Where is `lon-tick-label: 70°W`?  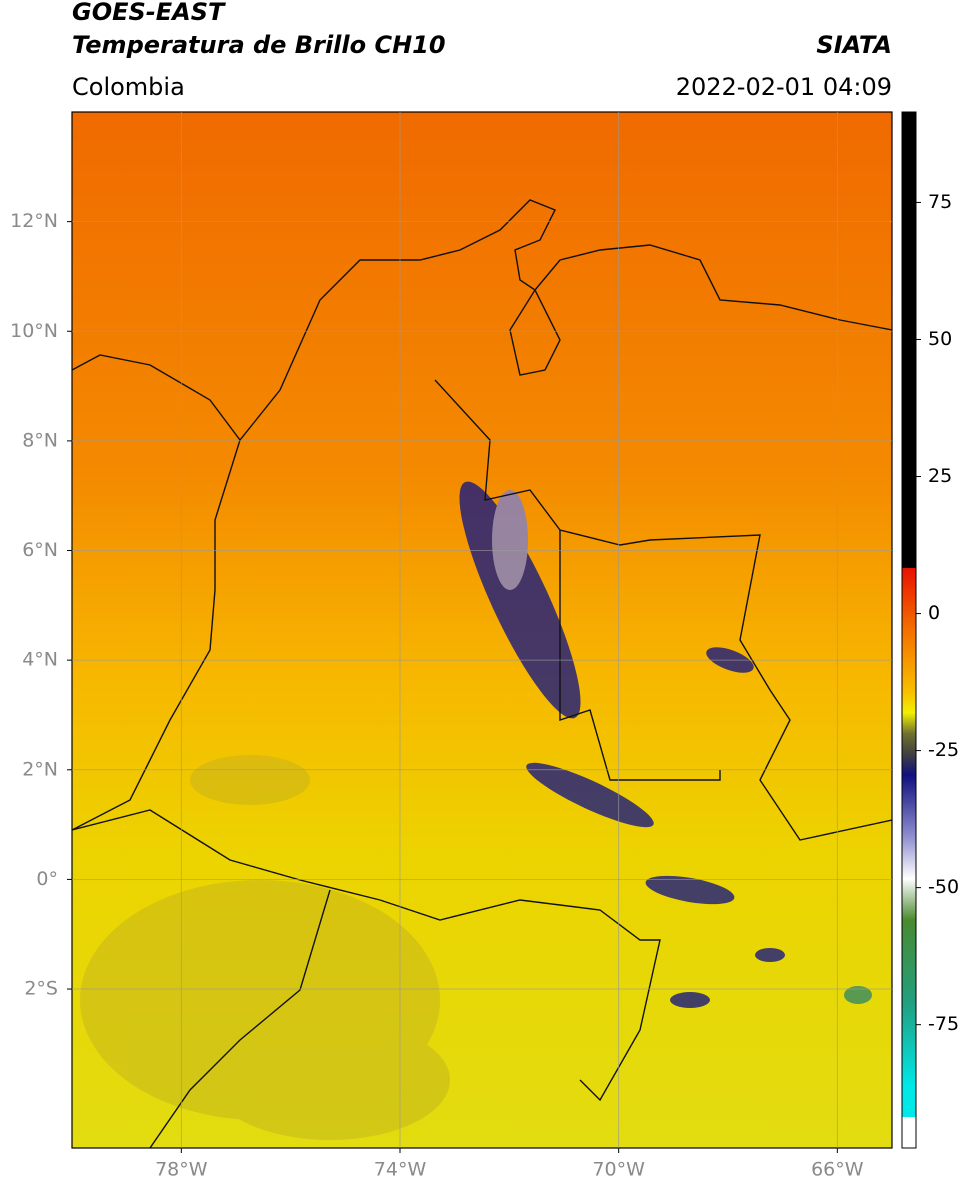 lon-tick-label: 70°W is located at coordinates (618, 1170).